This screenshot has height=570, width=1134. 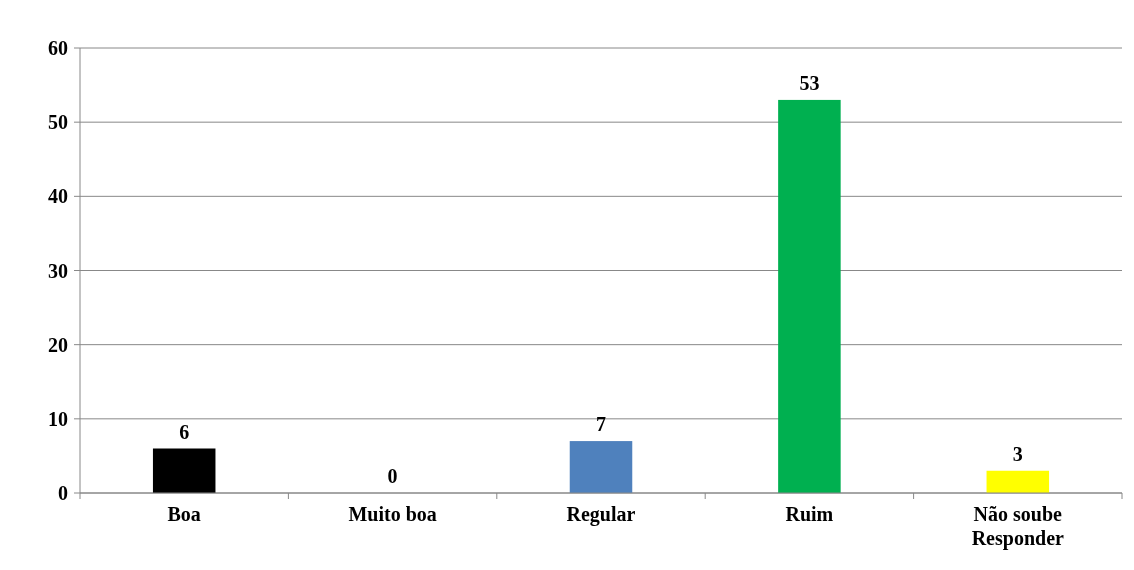 I want to click on data-label: 0, so click(x=392, y=476).